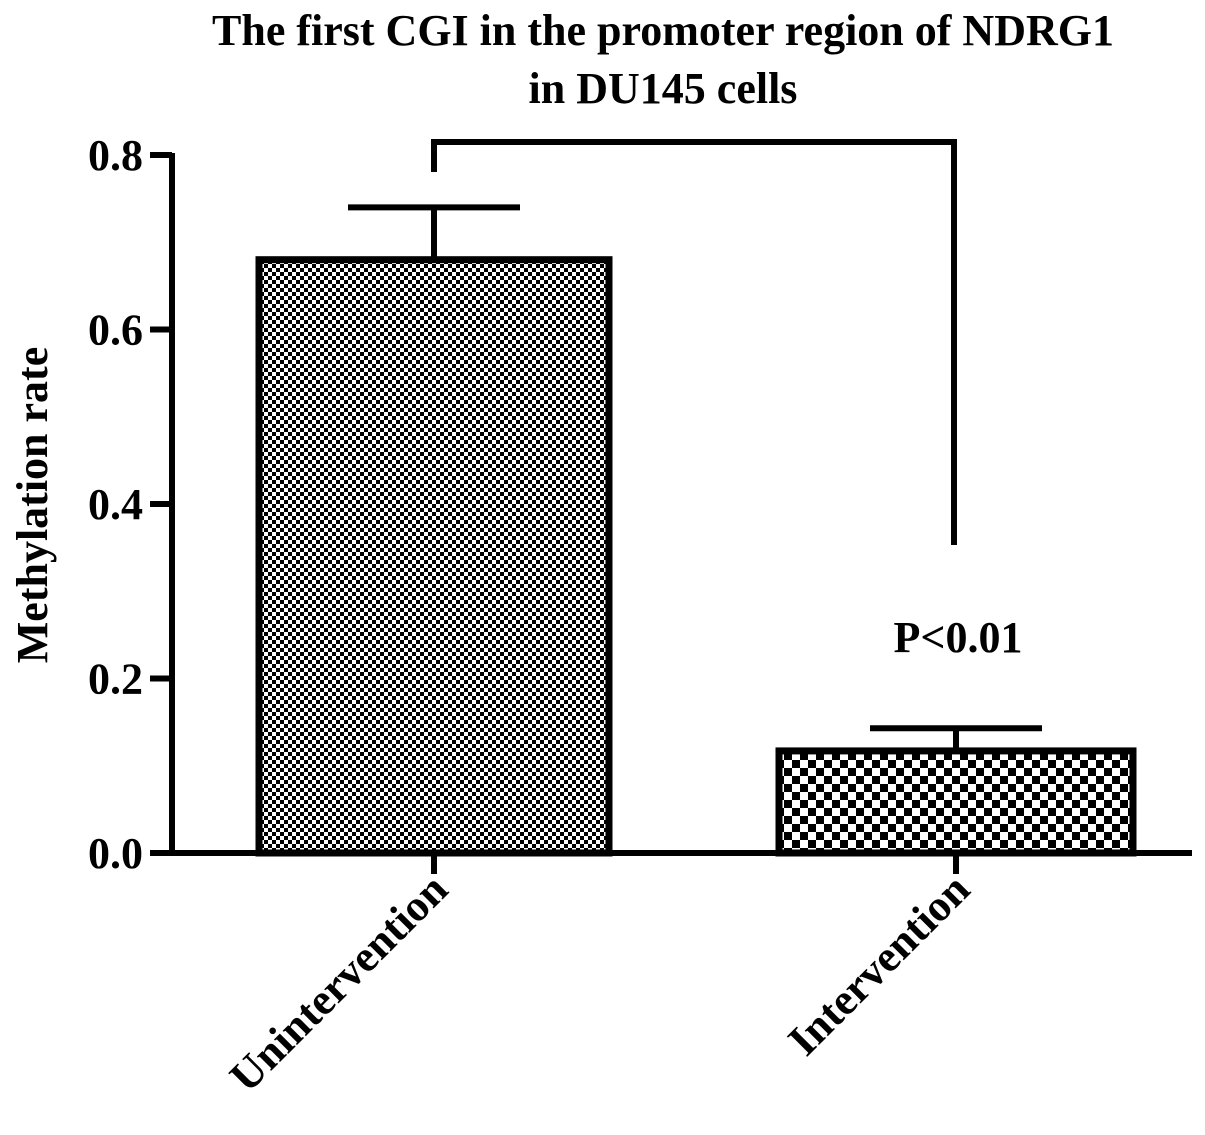 The height and width of the screenshot is (1135, 1205). What do you see at coordinates (956, 802) in the screenshot?
I see `bar-intervention` at bounding box center [956, 802].